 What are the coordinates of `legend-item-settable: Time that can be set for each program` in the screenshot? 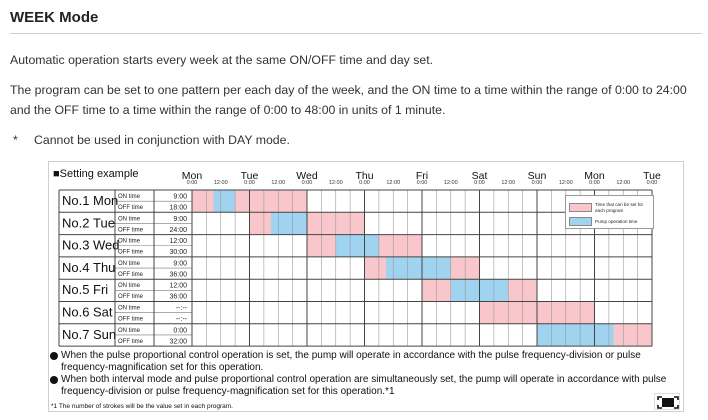 It's located at (611, 208).